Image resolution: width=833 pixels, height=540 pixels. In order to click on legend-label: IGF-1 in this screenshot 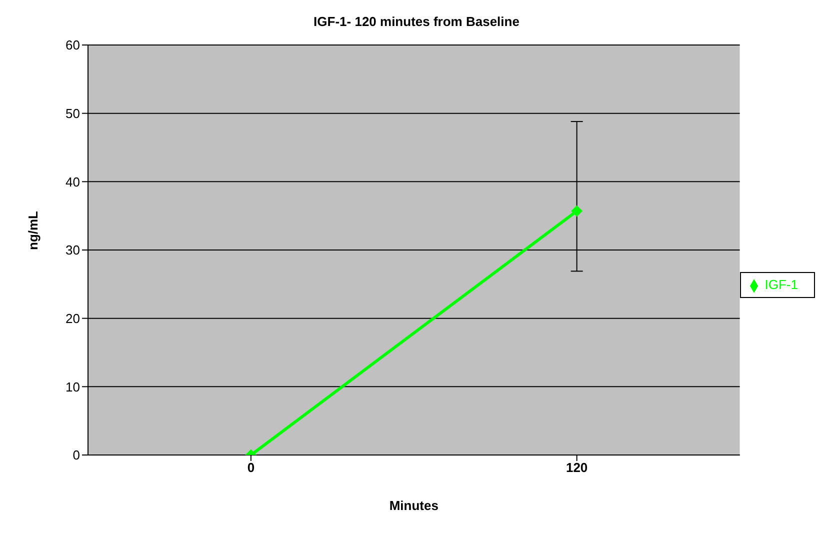, I will do `click(781, 284)`.